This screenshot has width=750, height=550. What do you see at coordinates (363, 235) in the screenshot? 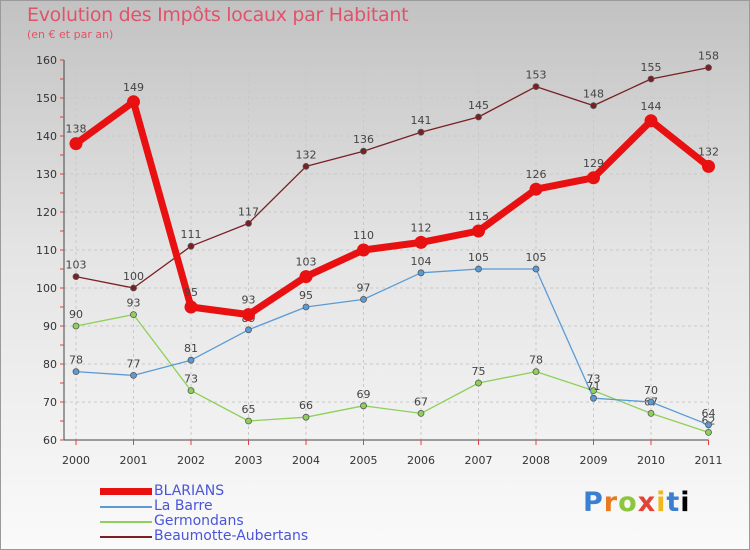
I see `data-label-blarians: 110` at bounding box center [363, 235].